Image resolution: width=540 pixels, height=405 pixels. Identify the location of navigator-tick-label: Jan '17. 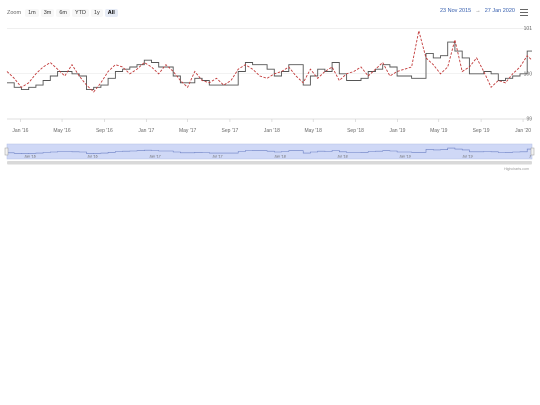
(154, 157).